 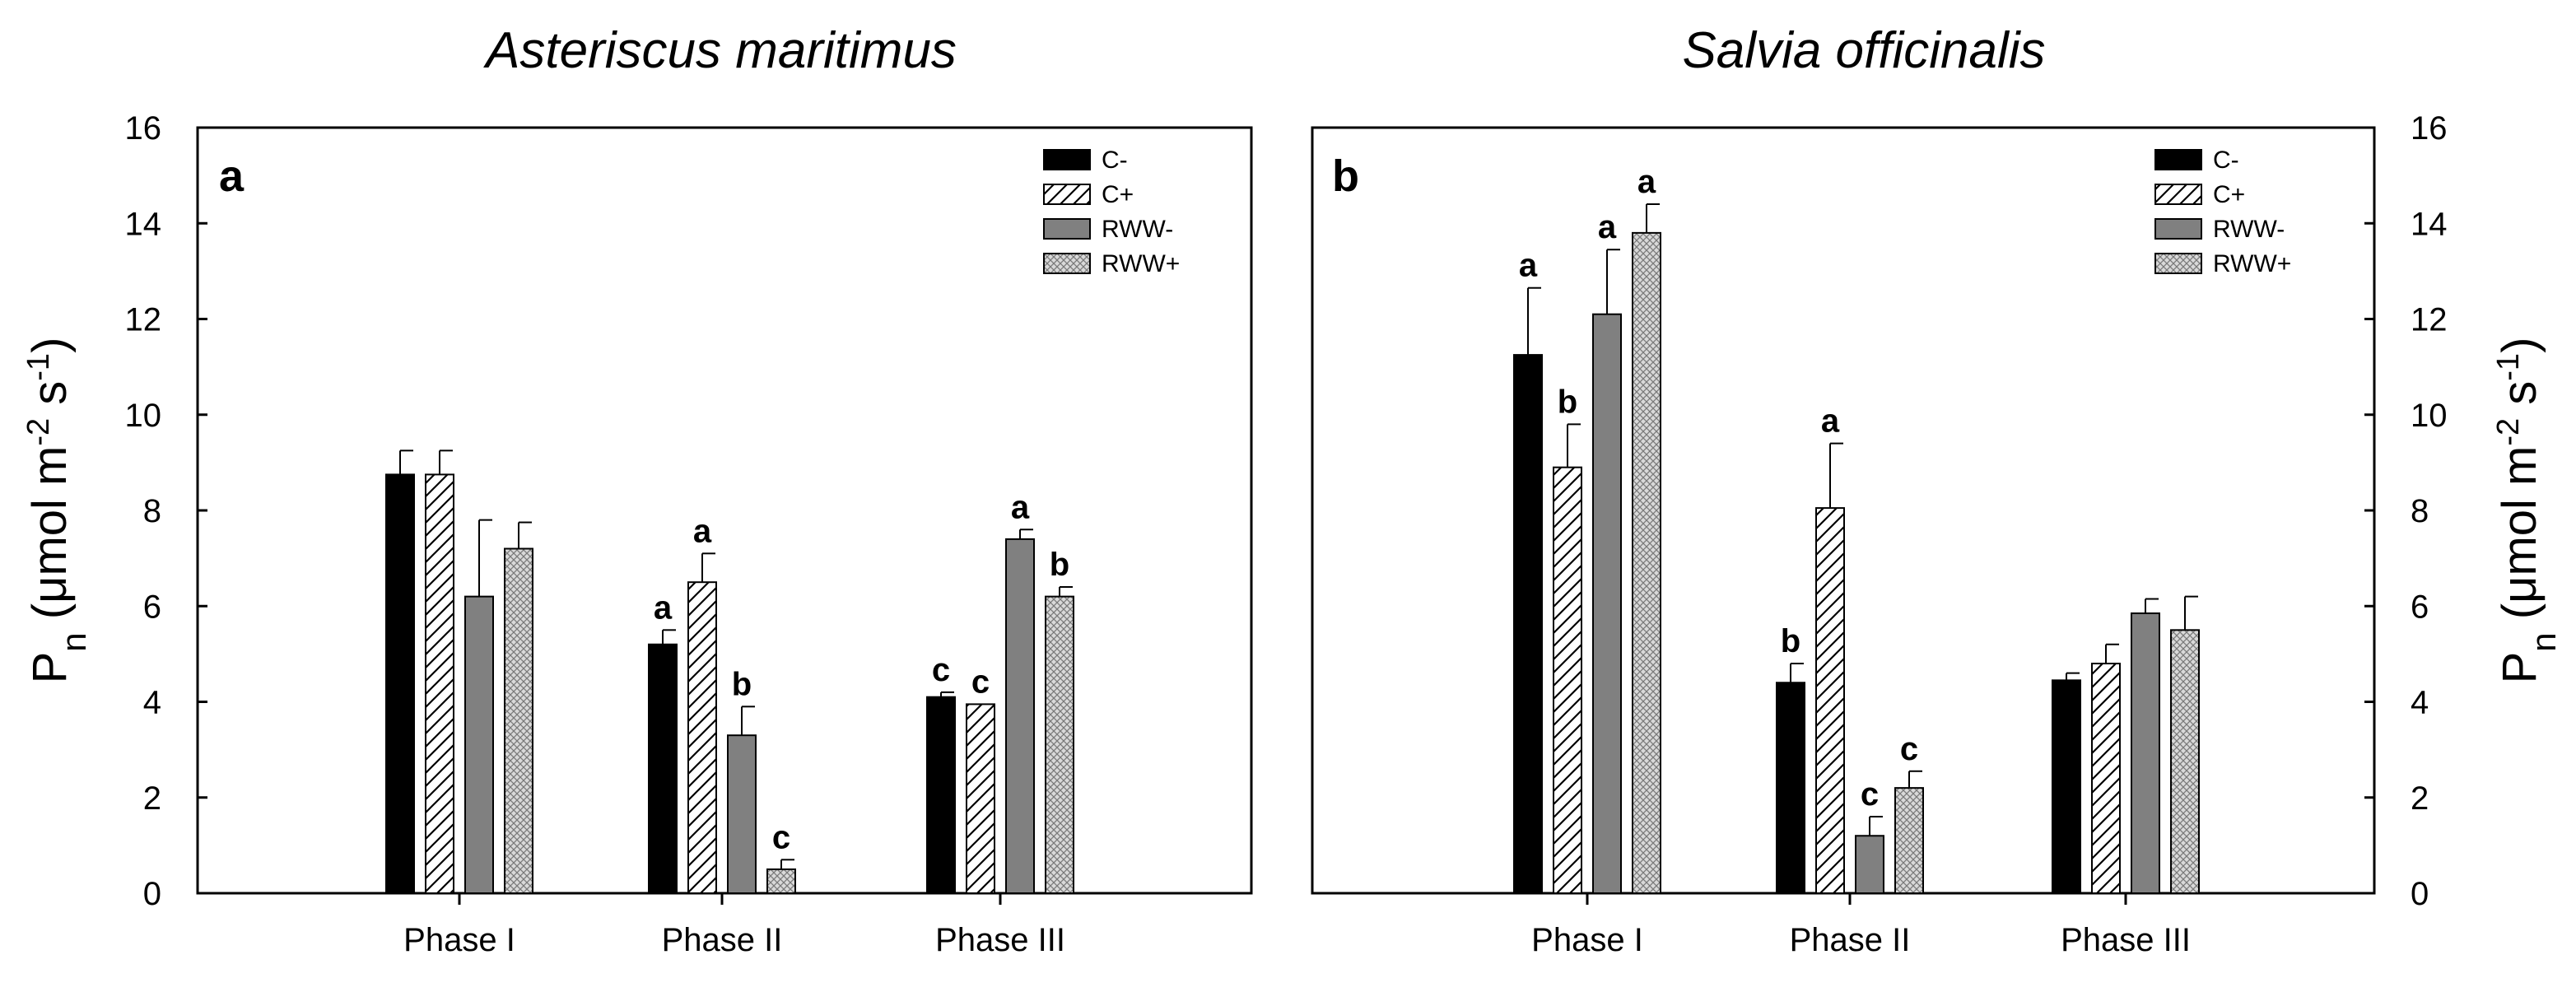 I want to click on panel-a-y-ticks: 0 2 4 6 8 10 12 14 16, so click(x=166, y=511).